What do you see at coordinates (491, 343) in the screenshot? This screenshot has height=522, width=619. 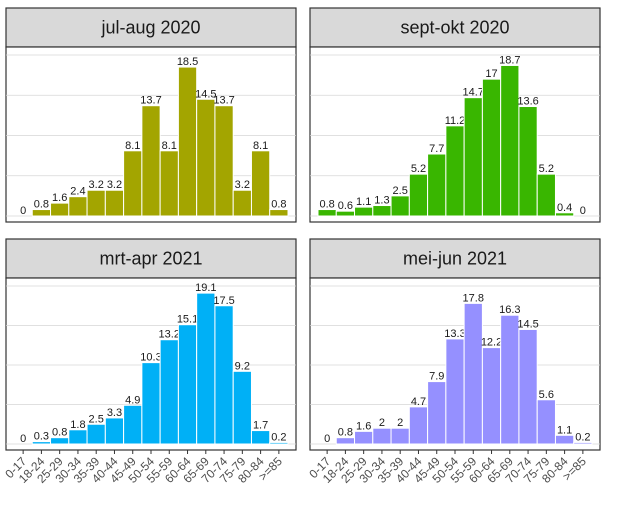 I see `data-label-60-64: 12.2` at bounding box center [491, 343].